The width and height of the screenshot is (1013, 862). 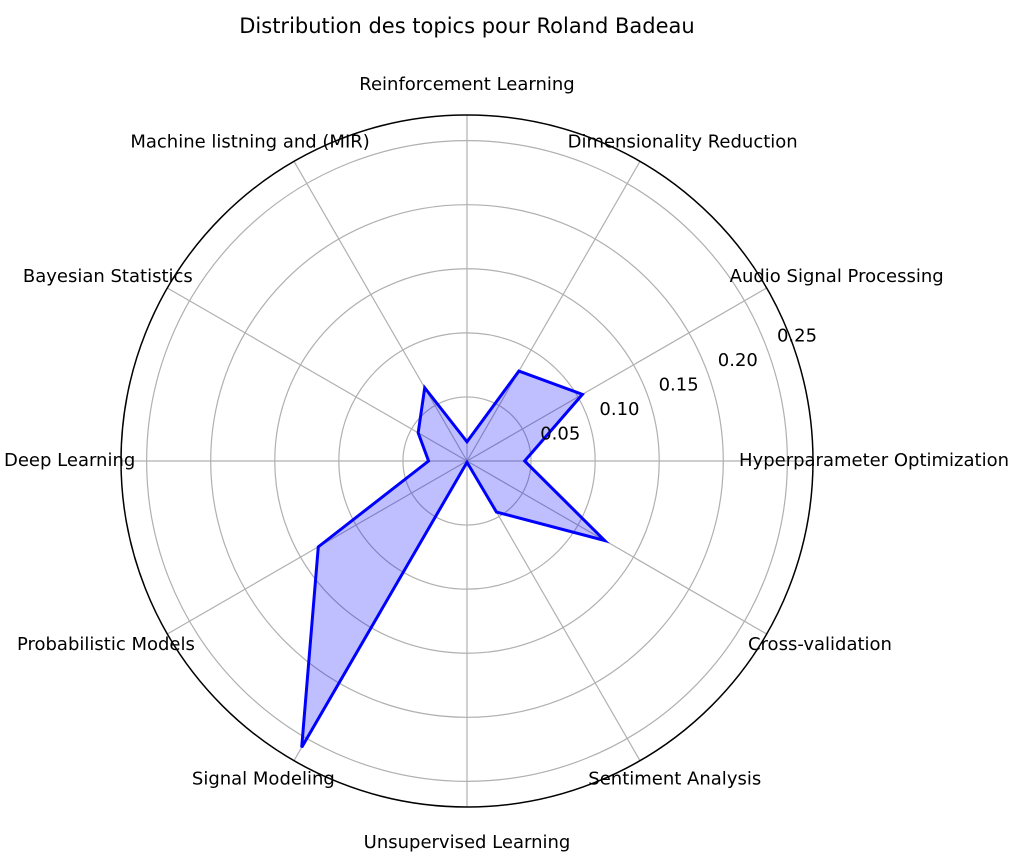 I want to click on radial-tick-label: 0.15, so click(x=679, y=384).